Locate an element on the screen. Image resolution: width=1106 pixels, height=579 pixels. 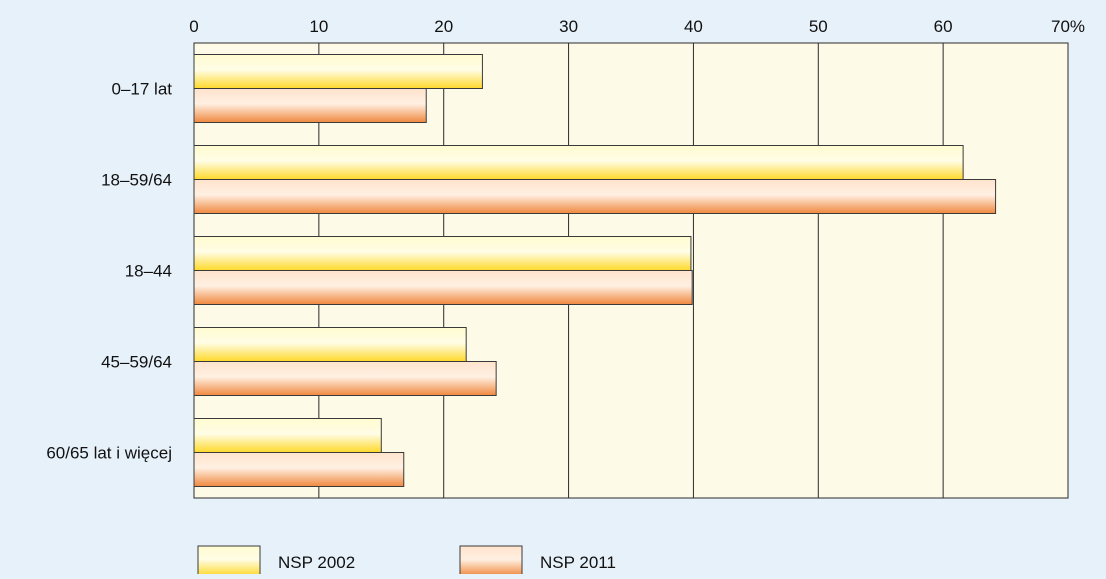
category-label: 45–59/64 is located at coordinates (136, 362).